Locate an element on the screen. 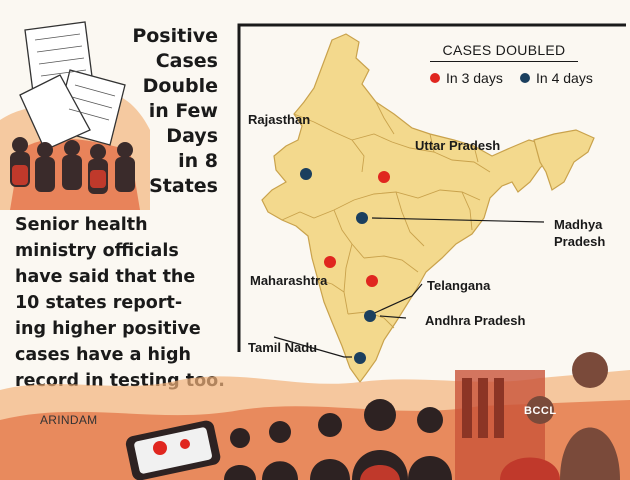 Image resolution: width=630 pixels, height=480 pixels. label-telangana: Telangana is located at coordinates (459, 285).